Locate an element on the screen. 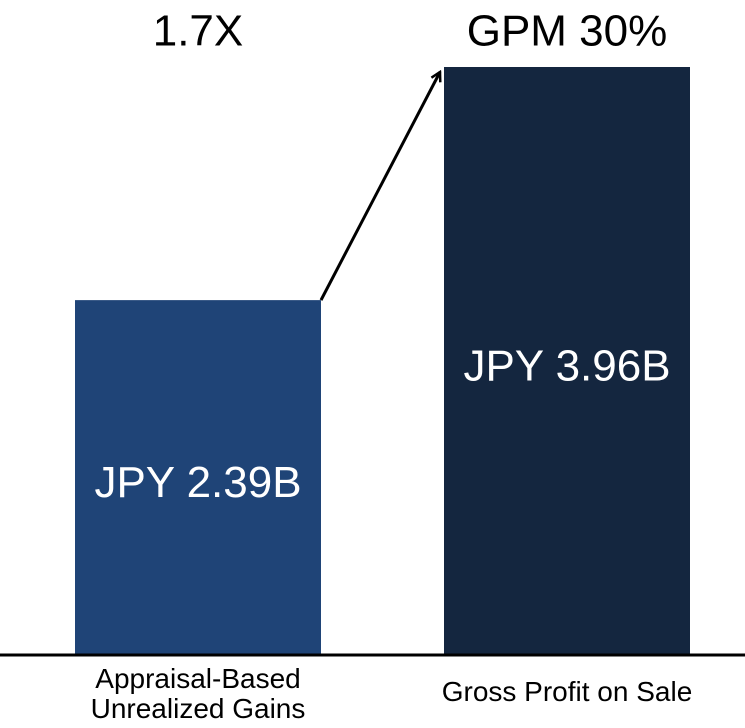 The height and width of the screenshot is (728, 745). category-label: Appraisal-Based Unrealized Gains is located at coordinates (198, 693).